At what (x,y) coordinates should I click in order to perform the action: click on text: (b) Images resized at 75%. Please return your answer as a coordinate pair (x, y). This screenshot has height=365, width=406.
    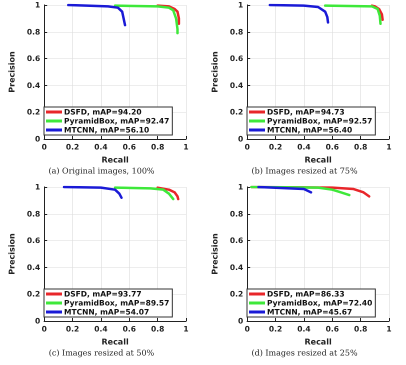
    Looking at the image, I should click on (304, 171).